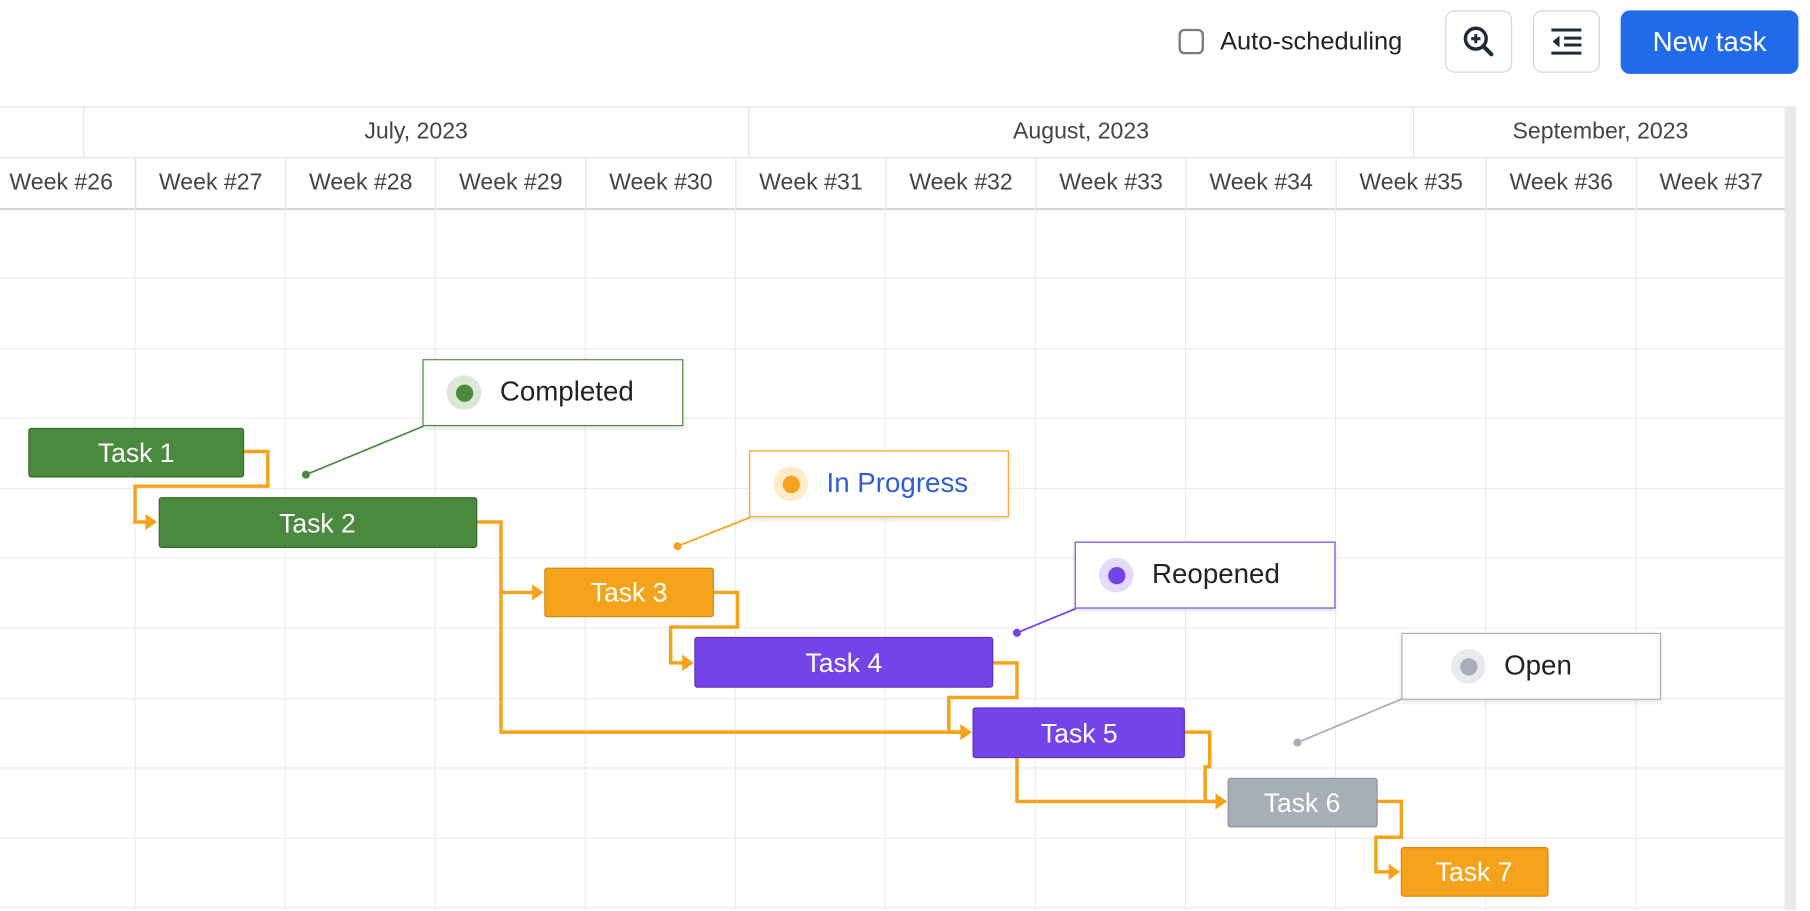 This screenshot has height=911, width=1810. What do you see at coordinates (810, 182) in the screenshot?
I see `week-31: Week #31` at bounding box center [810, 182].